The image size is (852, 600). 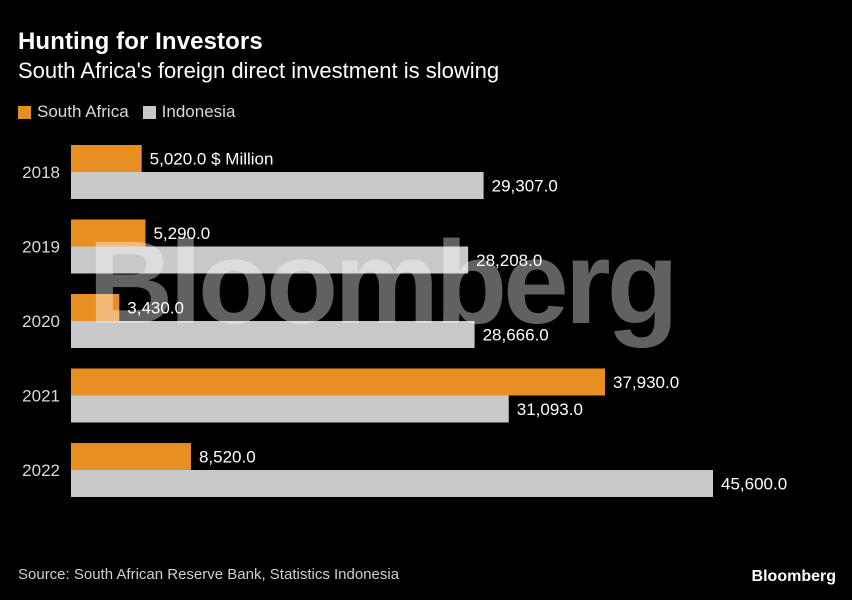 What do you see at coordinates (392, 483) in the screenshot?
I see `bar-indonesia-2022` at bounding box center [392, 483].